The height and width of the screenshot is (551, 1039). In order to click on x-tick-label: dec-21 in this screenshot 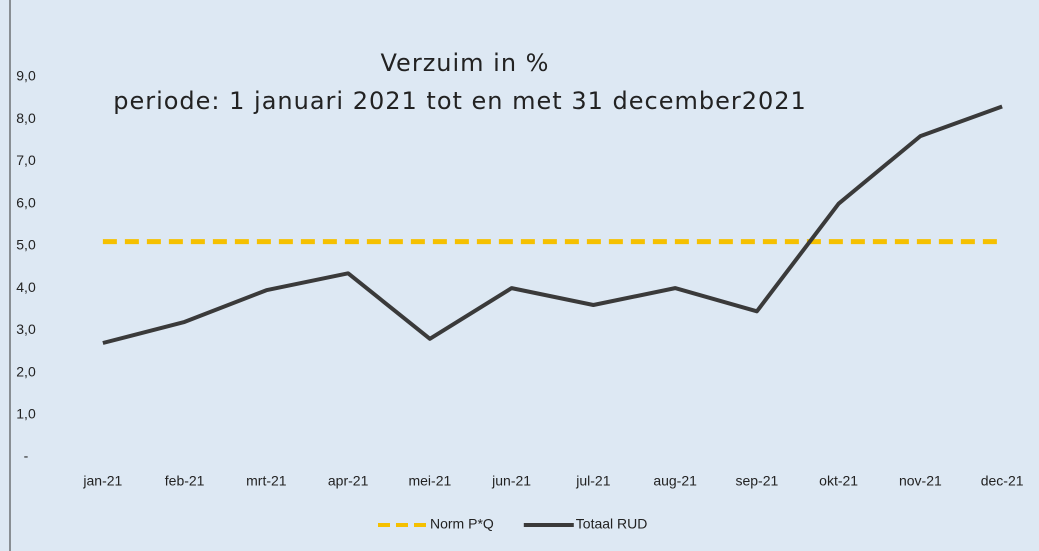, I will do `click(1002, 481)`.